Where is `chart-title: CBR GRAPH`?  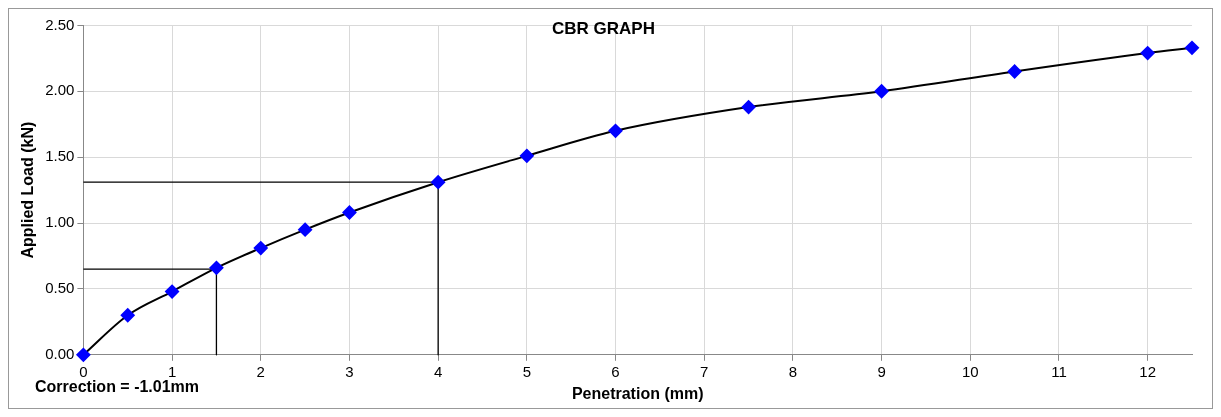 chart-title: CBR GRAPH is located at coordinates (603, 28).